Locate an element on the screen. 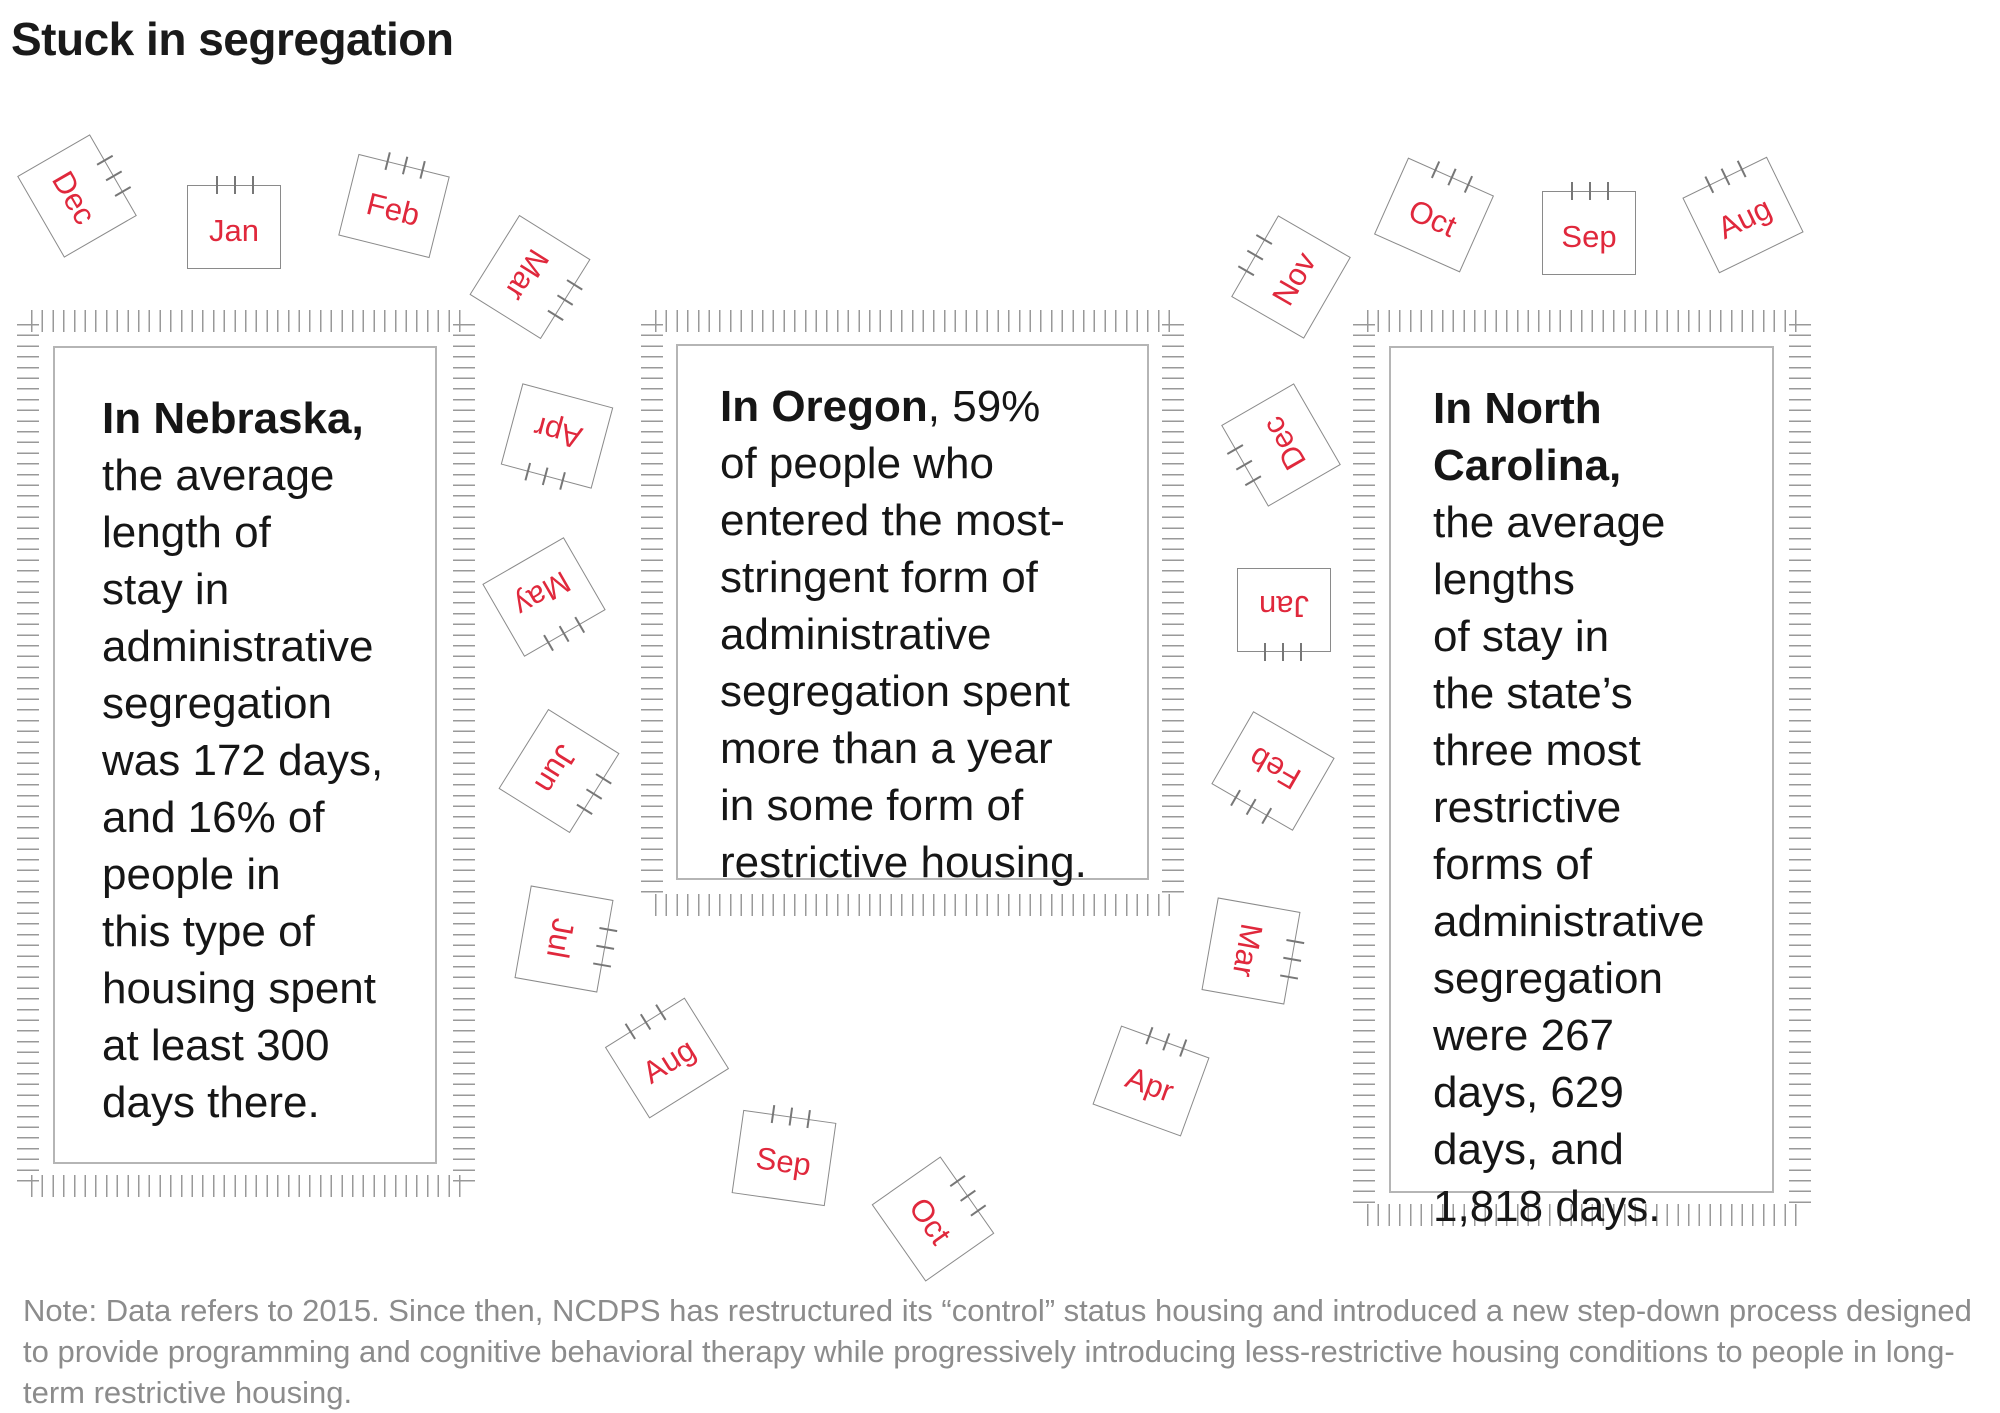 The height and width of the screenshot is (1413, 2000). panel-line: more than a year is located at coordinates (886, 748).